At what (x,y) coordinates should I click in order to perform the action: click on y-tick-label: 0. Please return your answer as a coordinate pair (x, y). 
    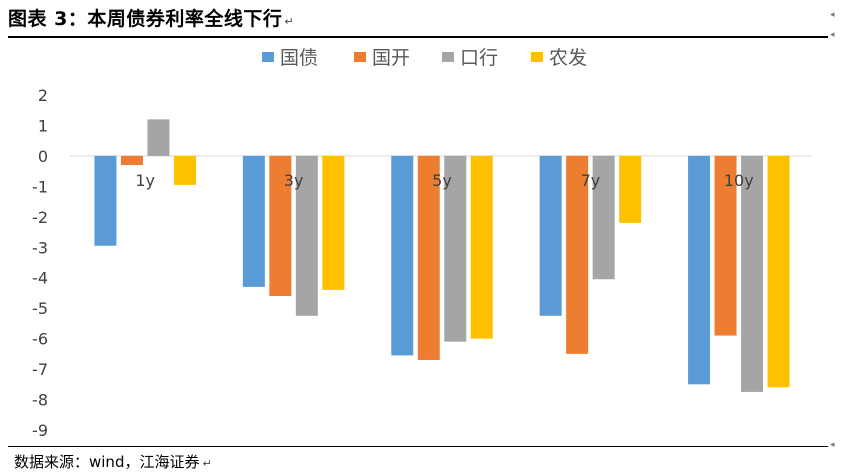
    Looking at the image, I should click on (43, 156).